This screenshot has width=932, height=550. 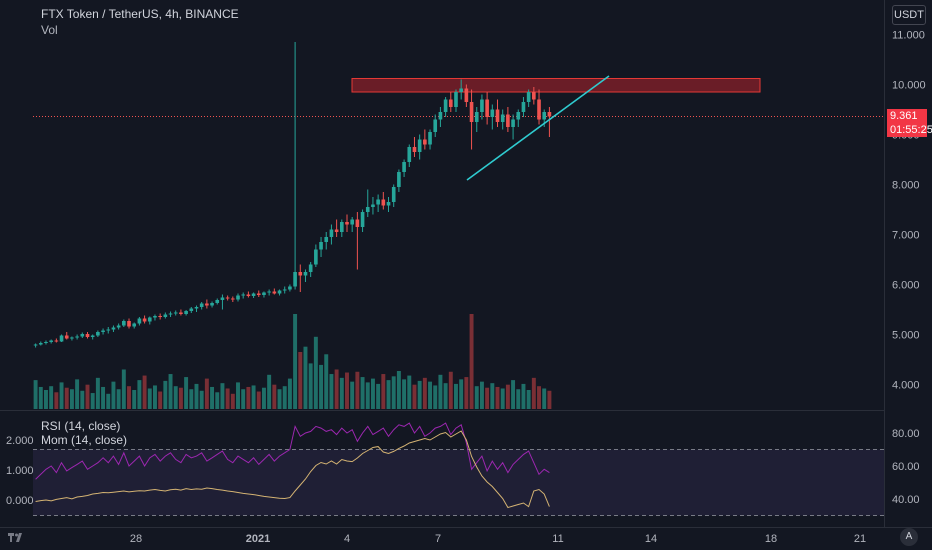 What do you see at coordinates (909, 15) in the screenshot?
I see `currency-button: USDT` at bounding box center [909, 15].